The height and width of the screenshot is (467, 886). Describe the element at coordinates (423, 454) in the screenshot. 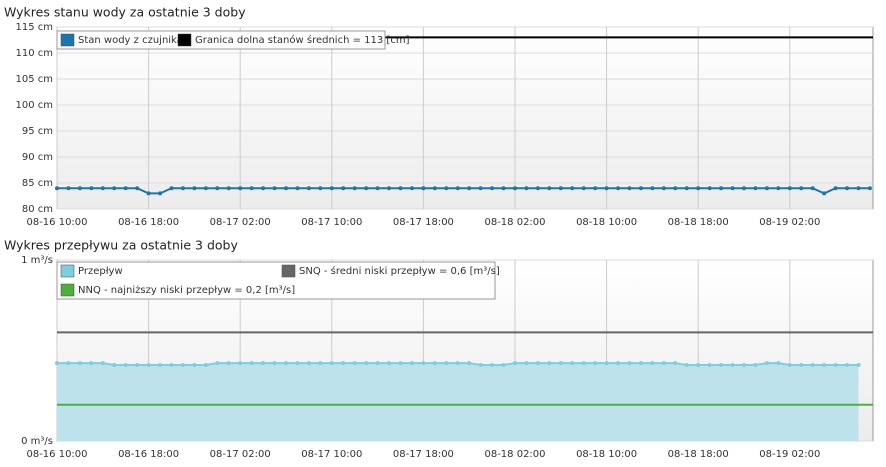

I see `x-tick-label: 08-17 18:00` at that location.